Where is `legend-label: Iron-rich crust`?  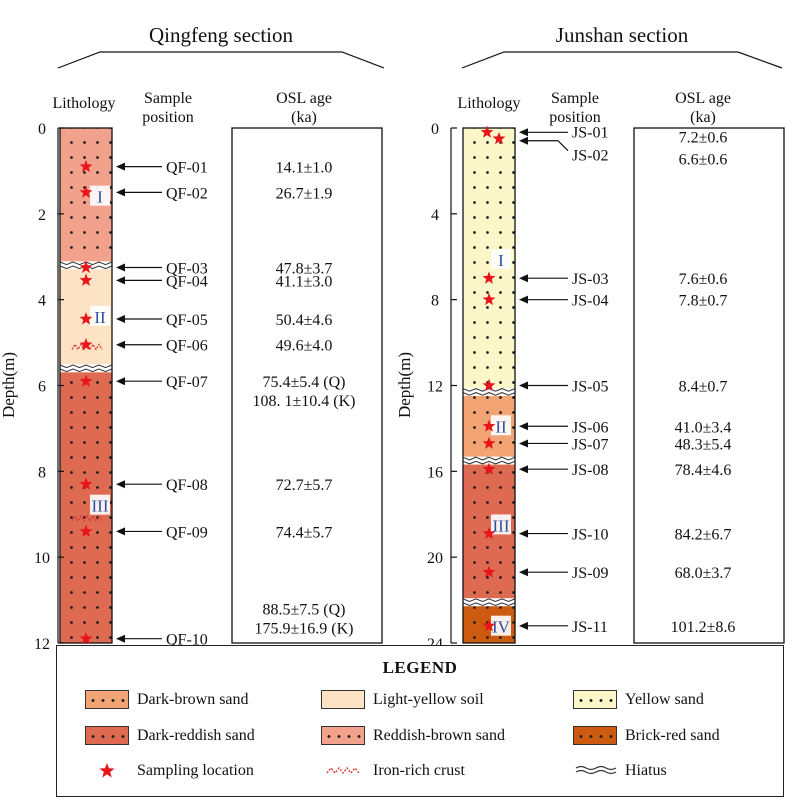
legend-label: Iron-rich crust is located at coordinates (419, 770).